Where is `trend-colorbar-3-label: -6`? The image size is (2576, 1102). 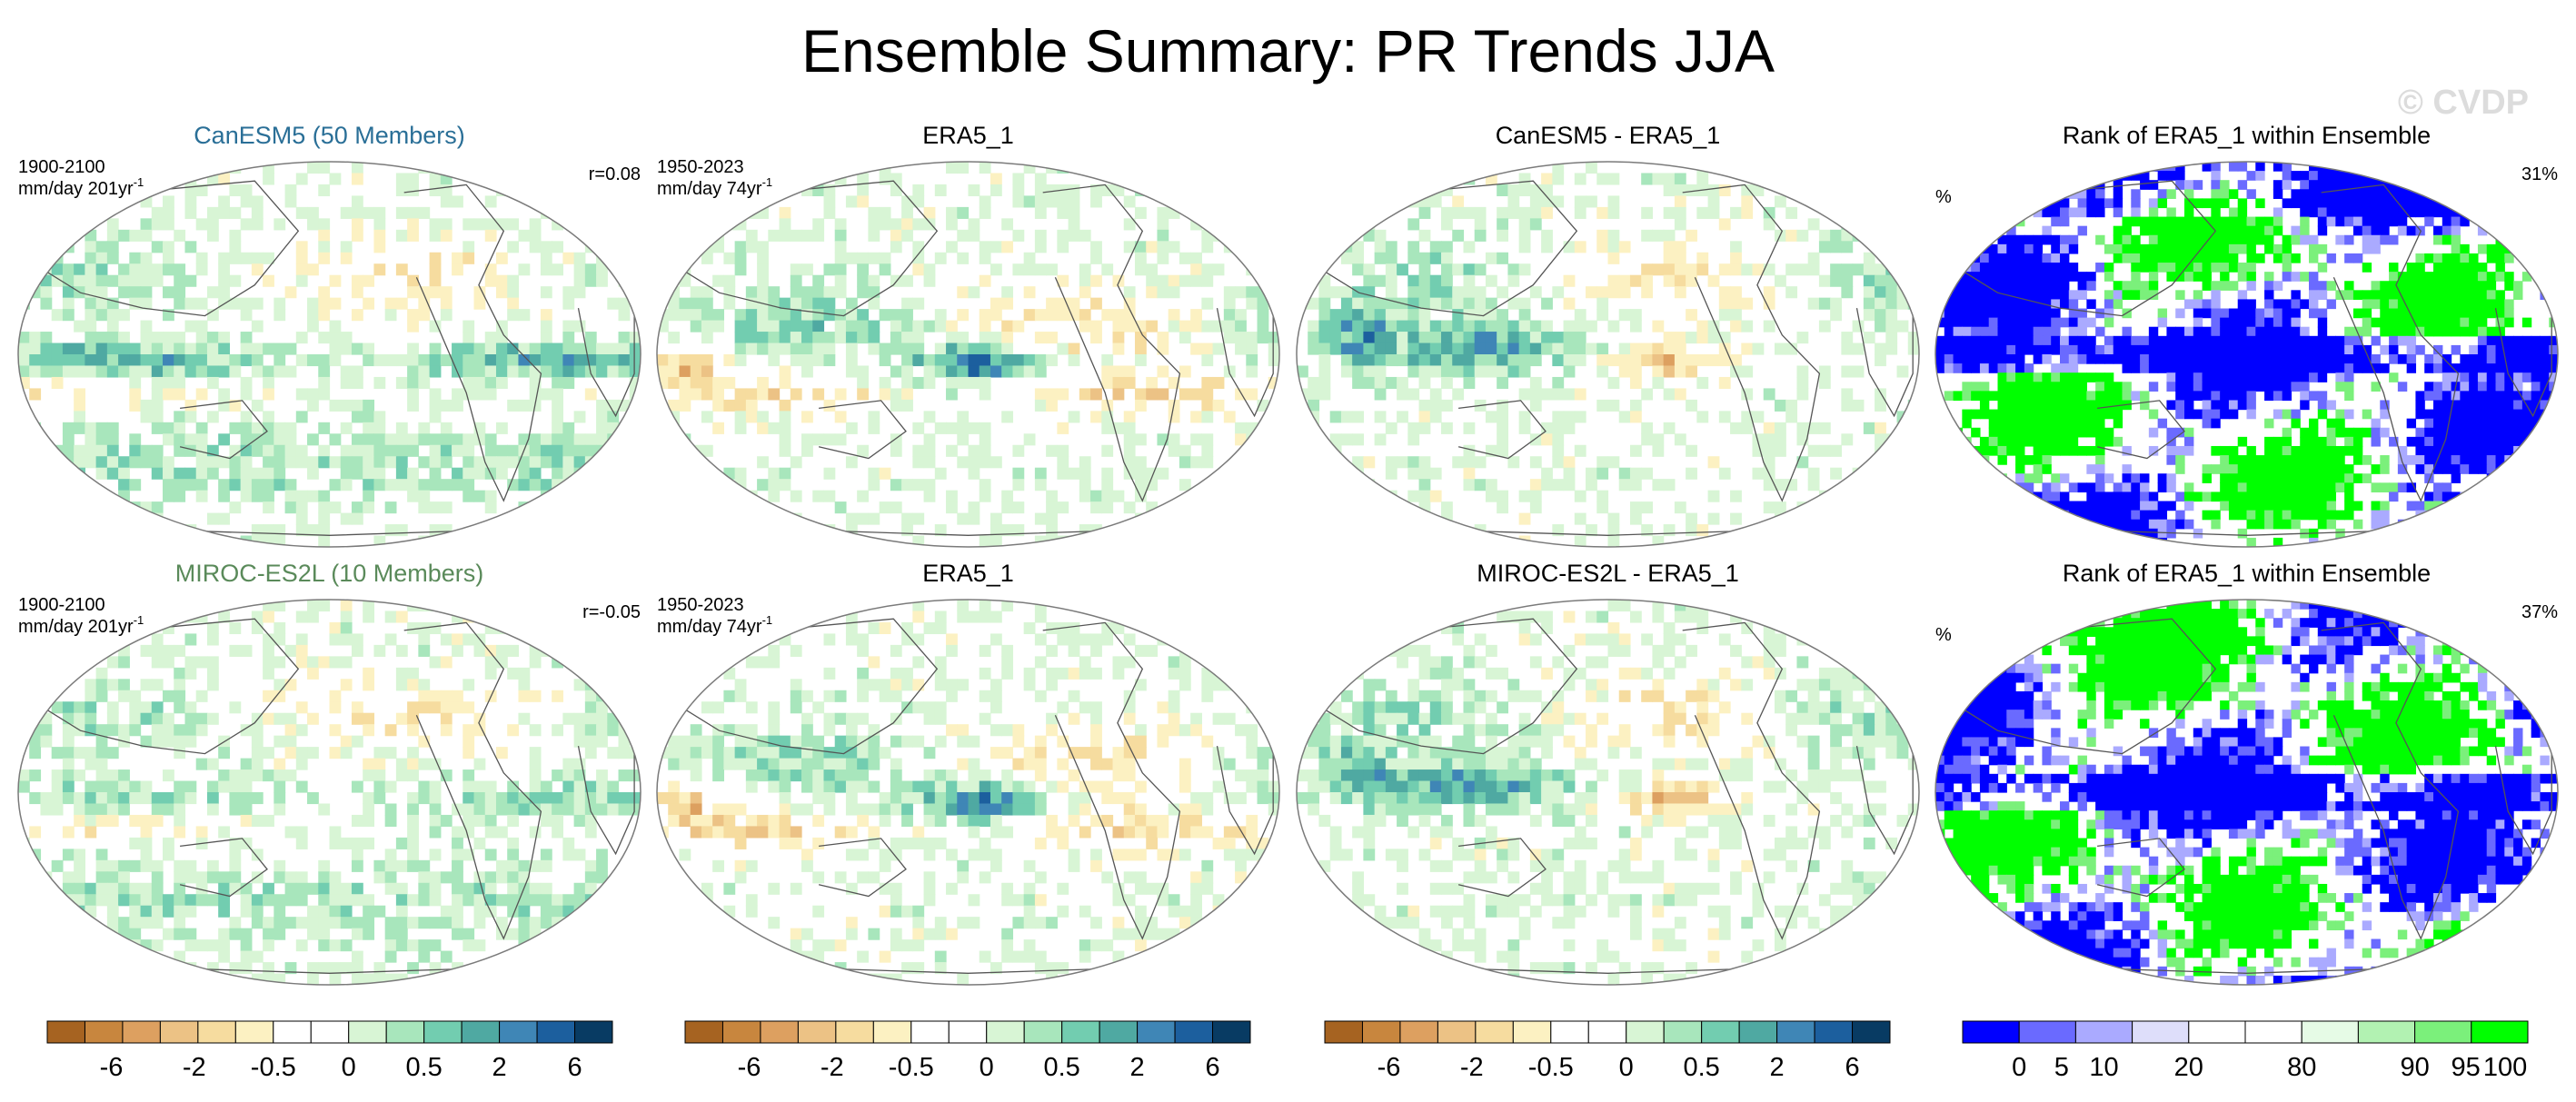 trend-colorbar-3-label: -6 is located at coordinates (1389, 1067).